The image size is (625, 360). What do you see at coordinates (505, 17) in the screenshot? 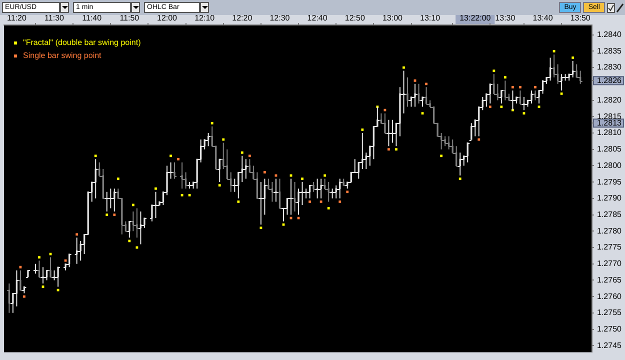
I see `x-tick-label: 13:30` at bounding box center [505, 17].